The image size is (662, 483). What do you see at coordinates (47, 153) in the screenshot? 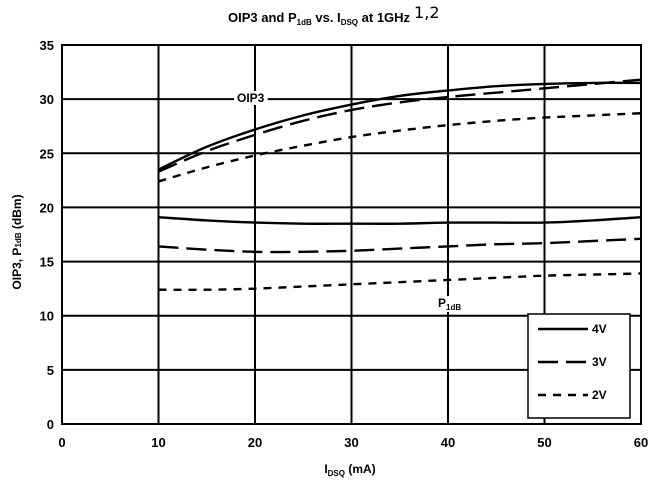
I see `y-tick-label: 25` at bounding box center [47, 153].